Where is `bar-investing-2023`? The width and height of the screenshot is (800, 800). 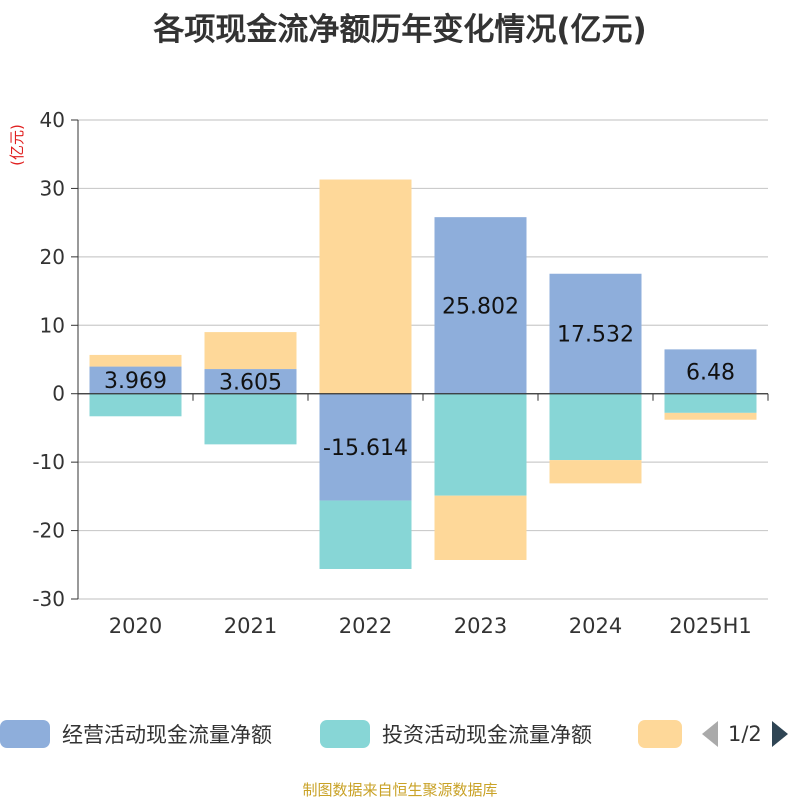
bar-investing-2023 is located at coordinates (480, 444).